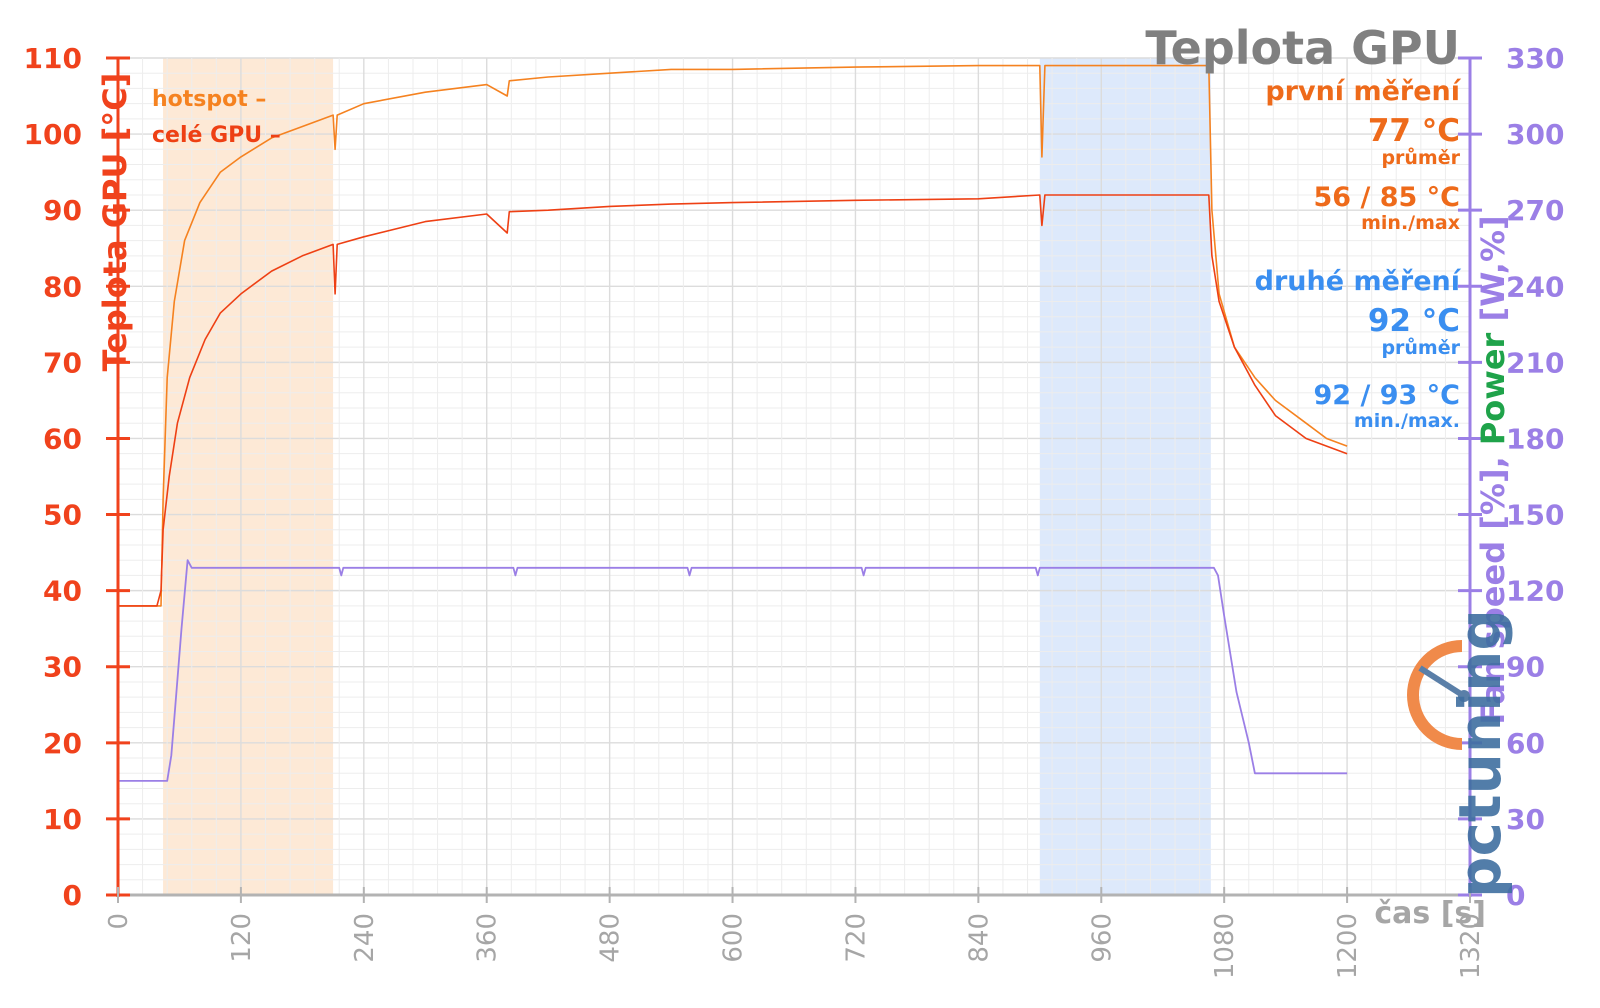 This screenshot has width=1600, height=1008. I want to click on y-tick-right-label: 150, so click(1535, 515).